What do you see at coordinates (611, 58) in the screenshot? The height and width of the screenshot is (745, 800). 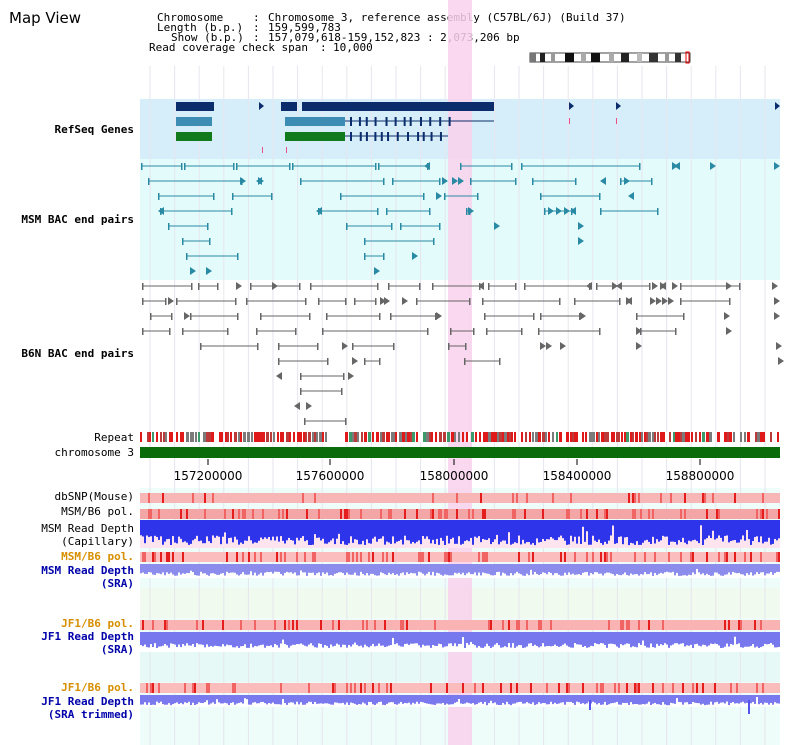 I see `chromosome-ideogram` at bounding box center [611, 58].